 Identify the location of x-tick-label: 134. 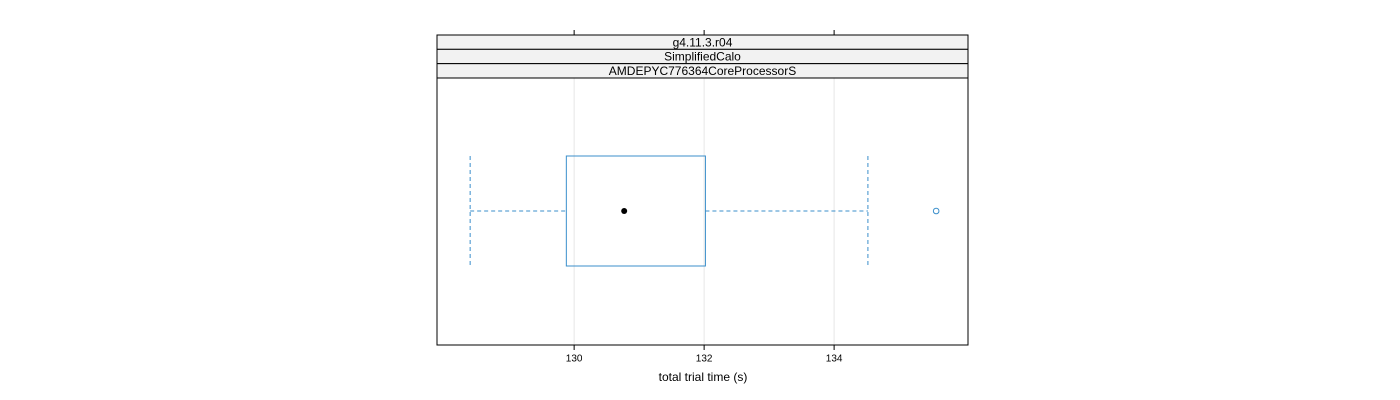
(834, 359).